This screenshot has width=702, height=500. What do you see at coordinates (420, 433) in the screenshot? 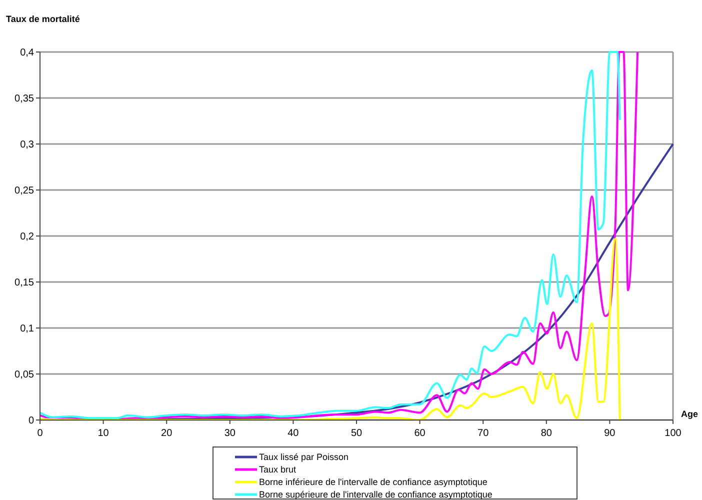
I see `x-tick-label: 60` at bounding box center [420, 433].